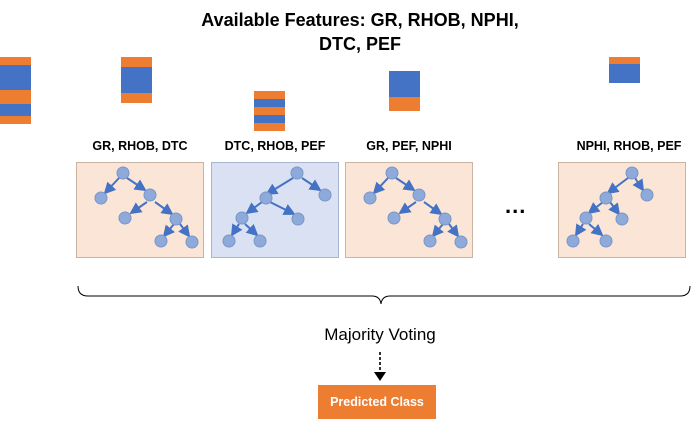 Image resolution: width=700 pixels, height=422 pixels. What do you see at coordinates (140, 146) in the screenshot?
I see `tree-label-1: GR, RHOB, DTC` at bounding box center [140, 146].